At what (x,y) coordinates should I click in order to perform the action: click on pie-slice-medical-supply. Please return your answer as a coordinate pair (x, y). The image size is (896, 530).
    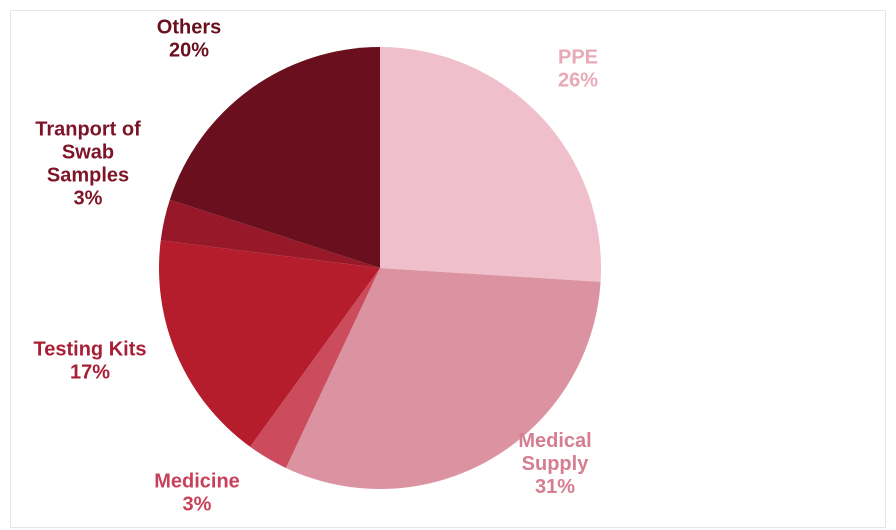
    Looking at the image, I should click on (443, 379).